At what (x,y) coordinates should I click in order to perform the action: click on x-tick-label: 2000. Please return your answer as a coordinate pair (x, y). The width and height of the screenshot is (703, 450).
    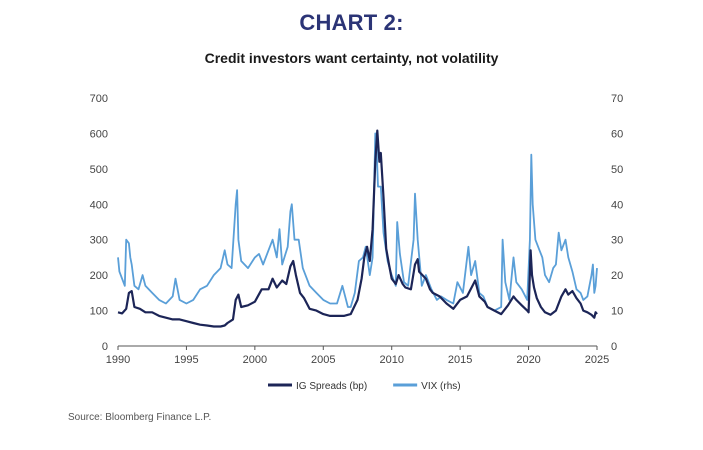
    Looking at the image, I should click on (255, 360).